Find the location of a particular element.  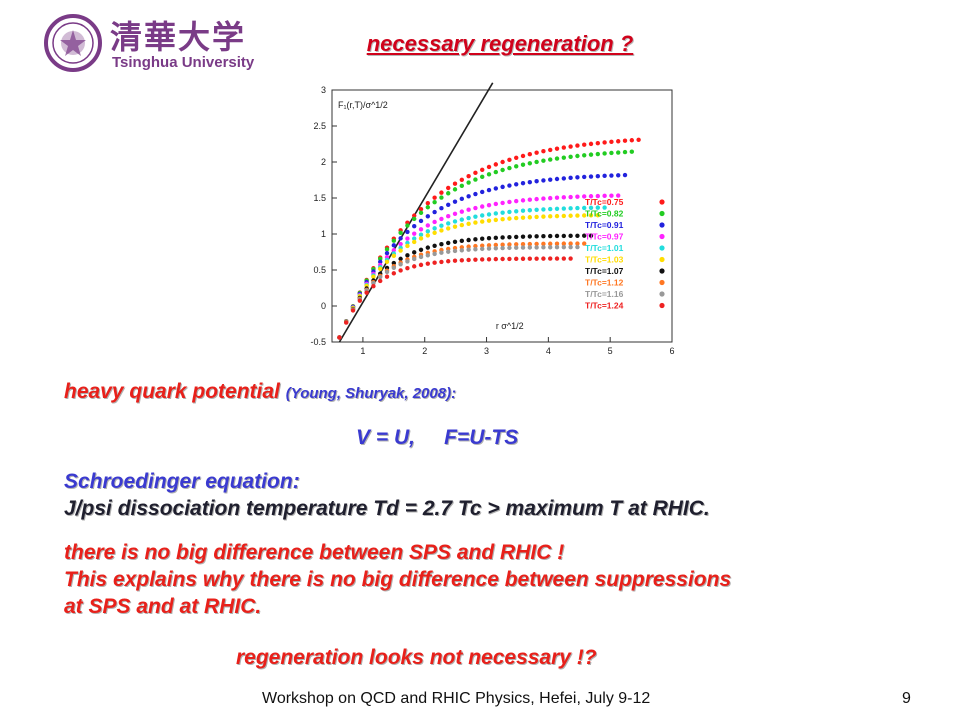

legend-marker is located at coordinates (662, 282).